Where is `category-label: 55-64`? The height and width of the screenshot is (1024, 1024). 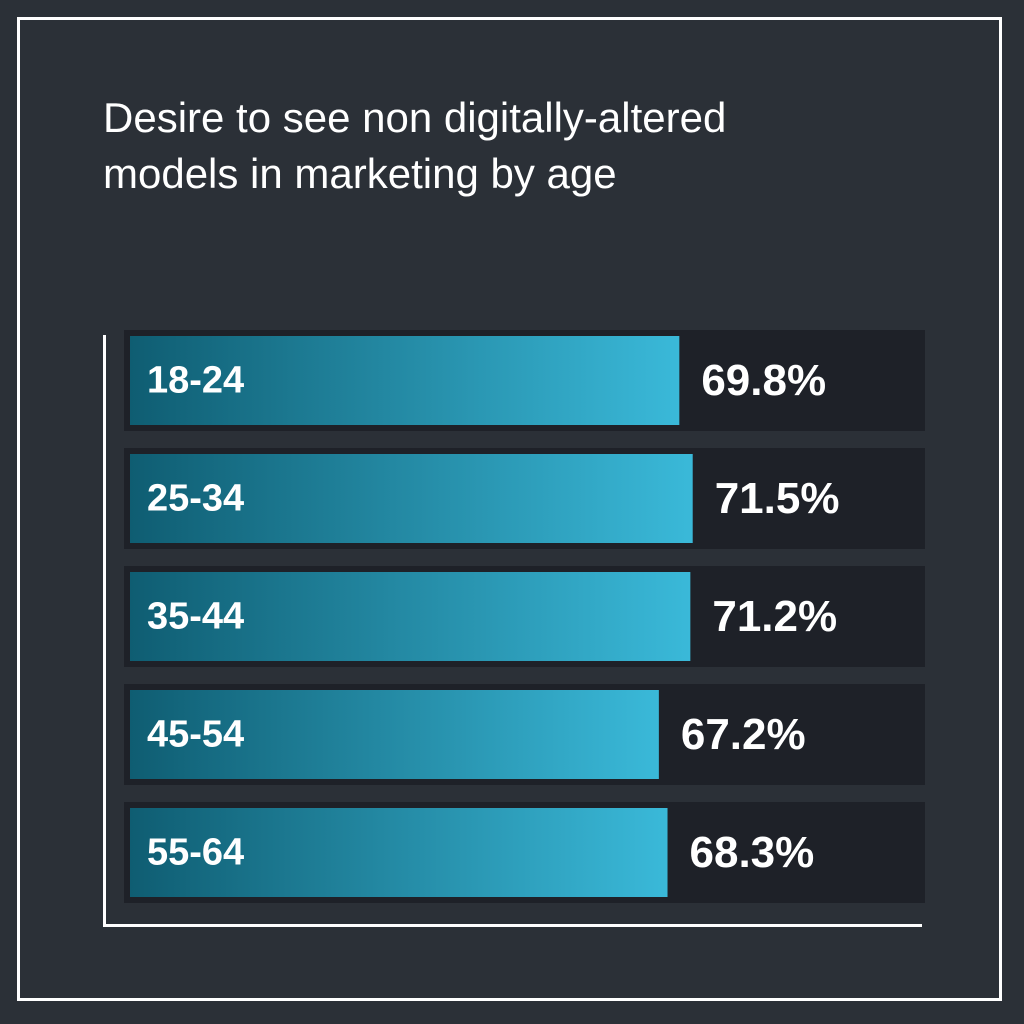
category-label: 55-64 is located at coordinates (195, 853).